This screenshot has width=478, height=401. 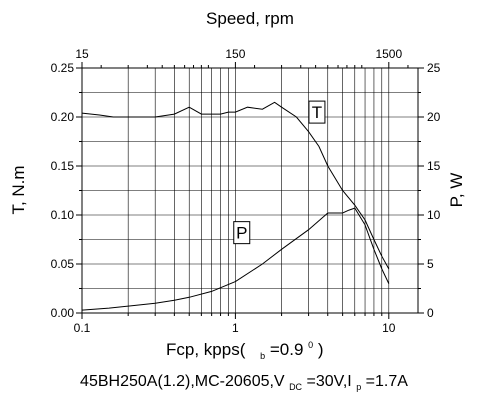 What do you see at coordinates (262, 356) in the screenshot?
I see `x-axis-title-sub: b` at bounding box center [262, 356].